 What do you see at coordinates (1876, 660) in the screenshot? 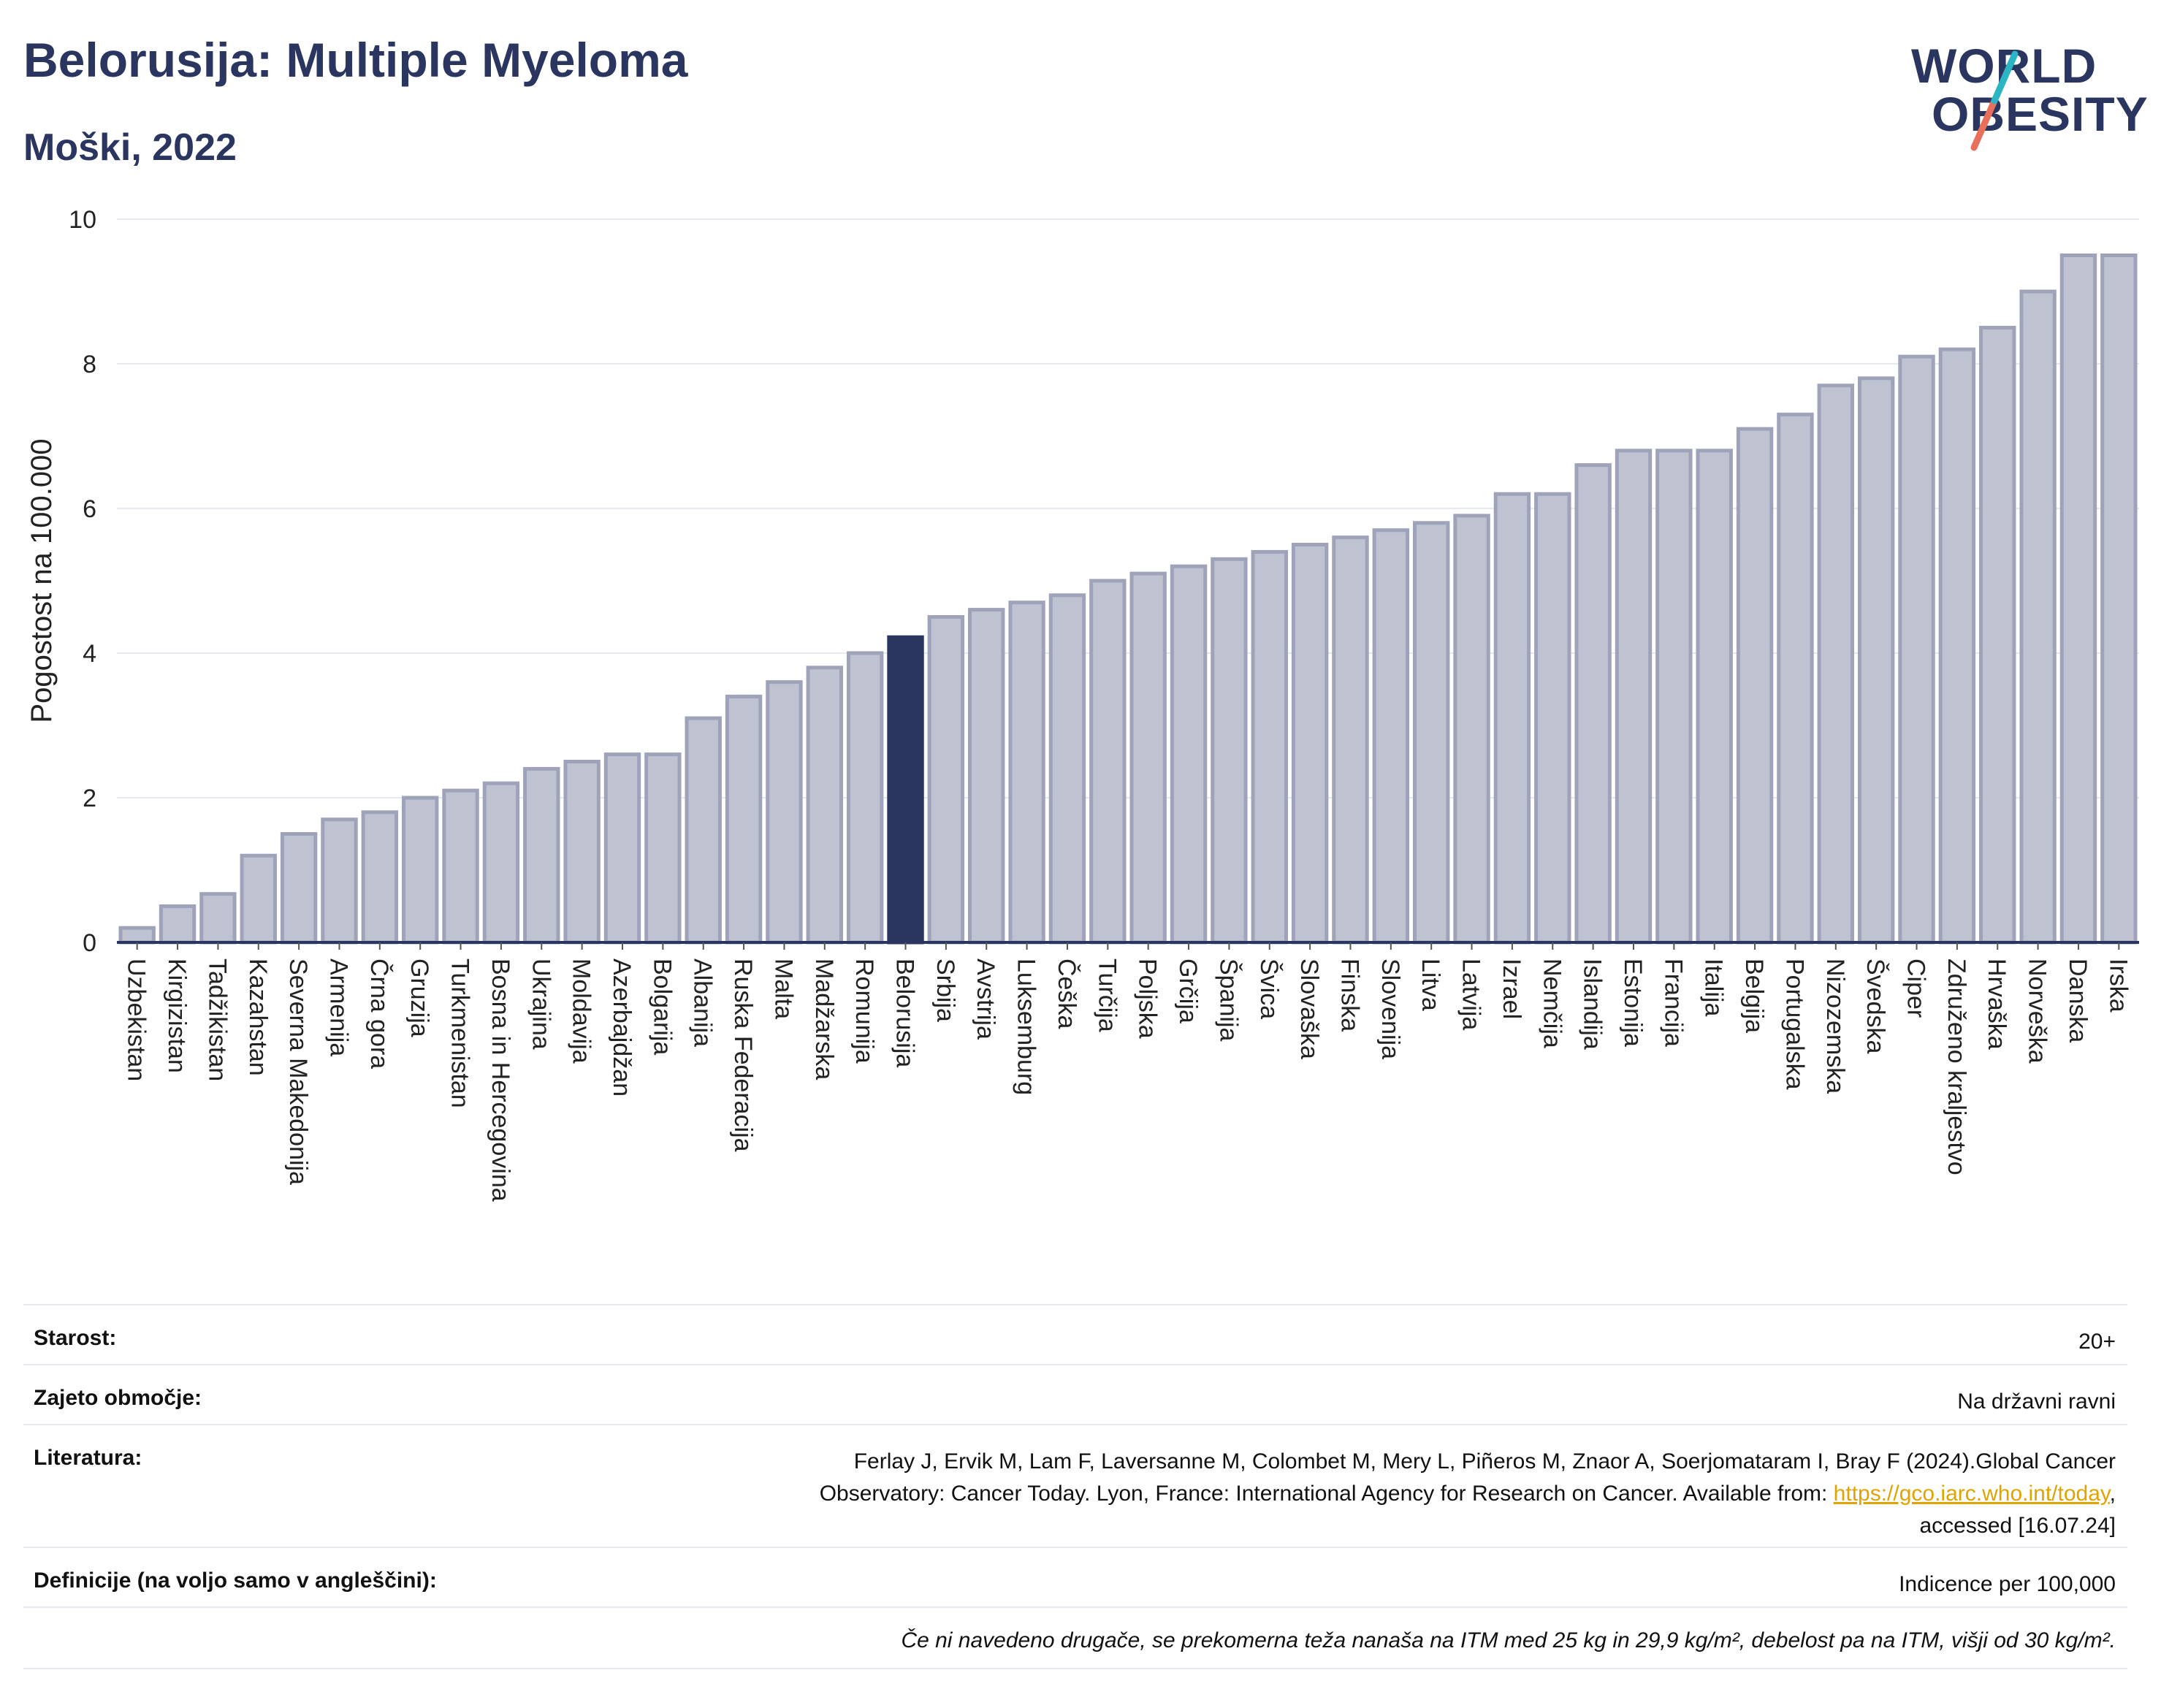
I see `bar-švedska` at bounding box center [1876, 660].